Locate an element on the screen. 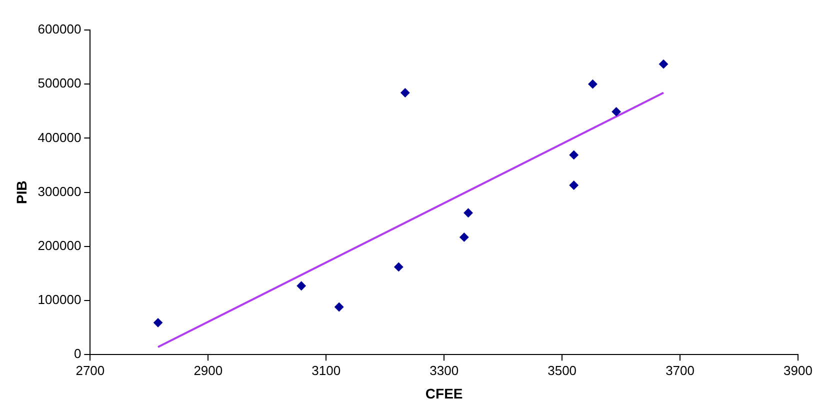 Image resolution: width=818 pixels, height=417 pixels. y-tick-label: 200000 is located at coordinates (60, 245).